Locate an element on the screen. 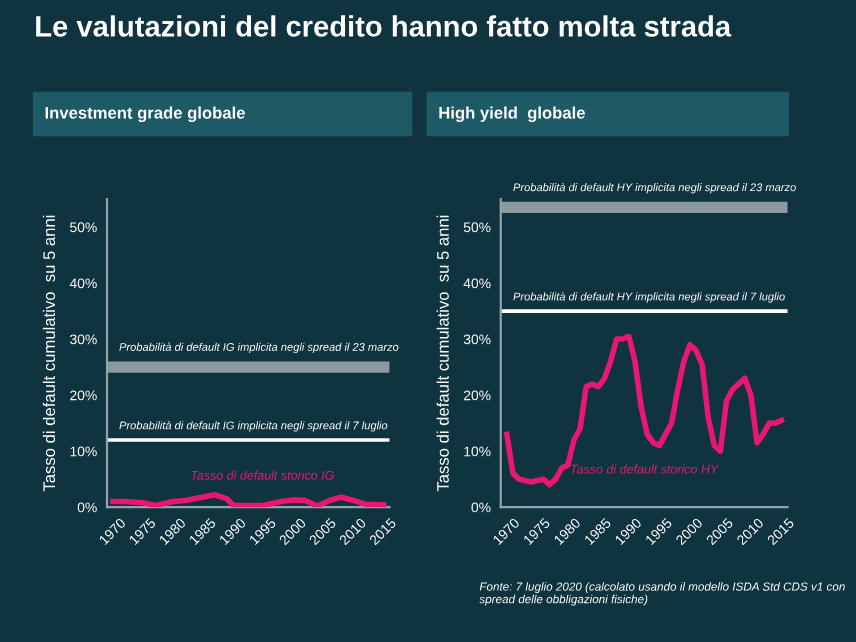 Image resolution: width=856 pixels, height=642 pixels. line-series is located at coordinates (644, 410).